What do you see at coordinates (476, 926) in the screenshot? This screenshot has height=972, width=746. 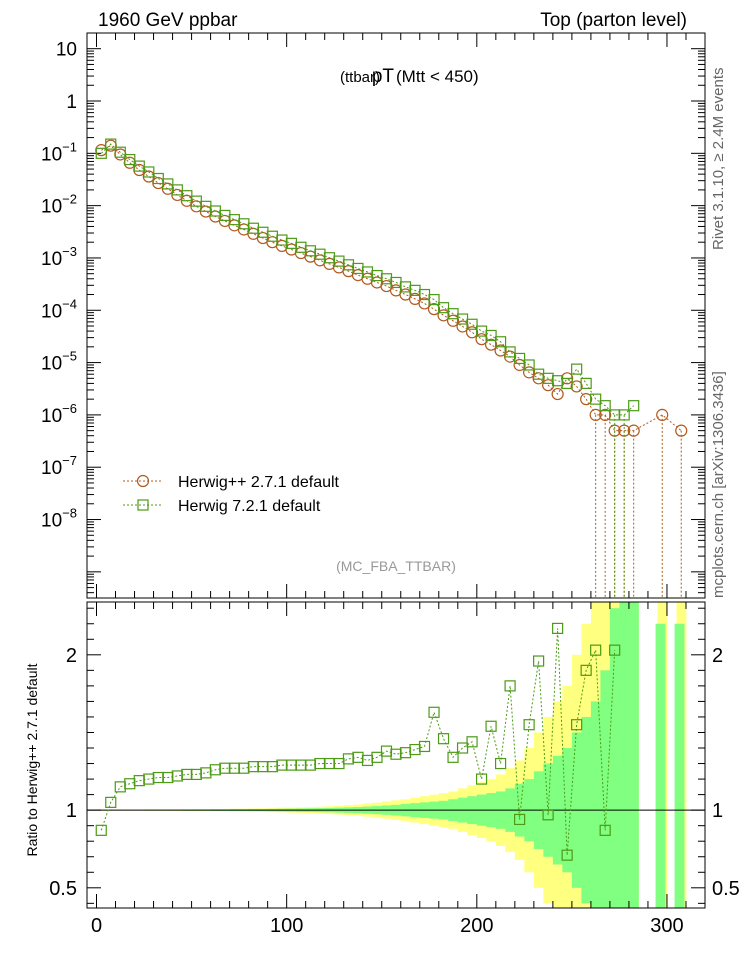 I see `x-tick-label: 200` at bounding box center [476, 926].